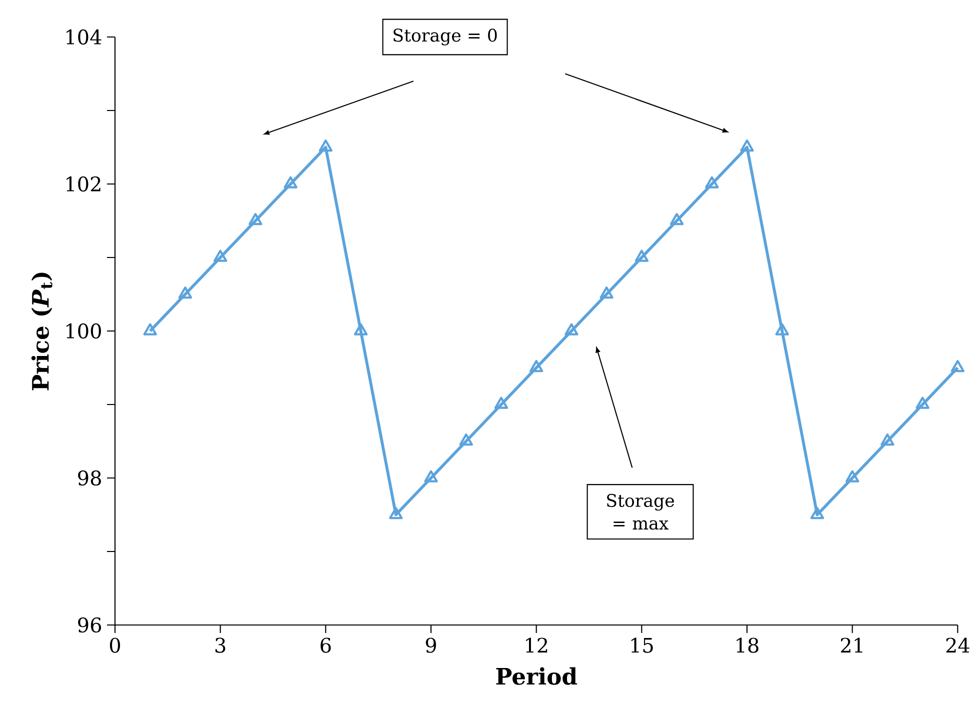 The image size is (979, 713). Describe the element at coordinates (537, 676) in the screenshot. I see `x-axis-title: Period` at that location.